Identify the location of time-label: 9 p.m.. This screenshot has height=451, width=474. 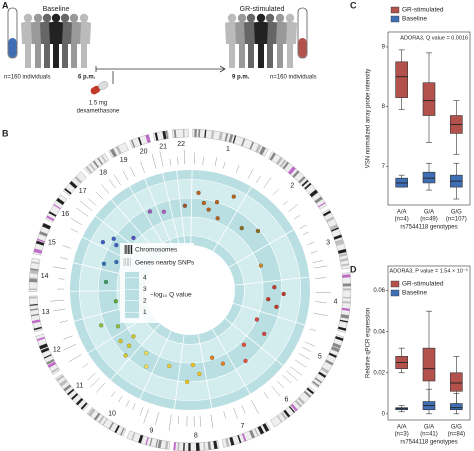
(241, 78).